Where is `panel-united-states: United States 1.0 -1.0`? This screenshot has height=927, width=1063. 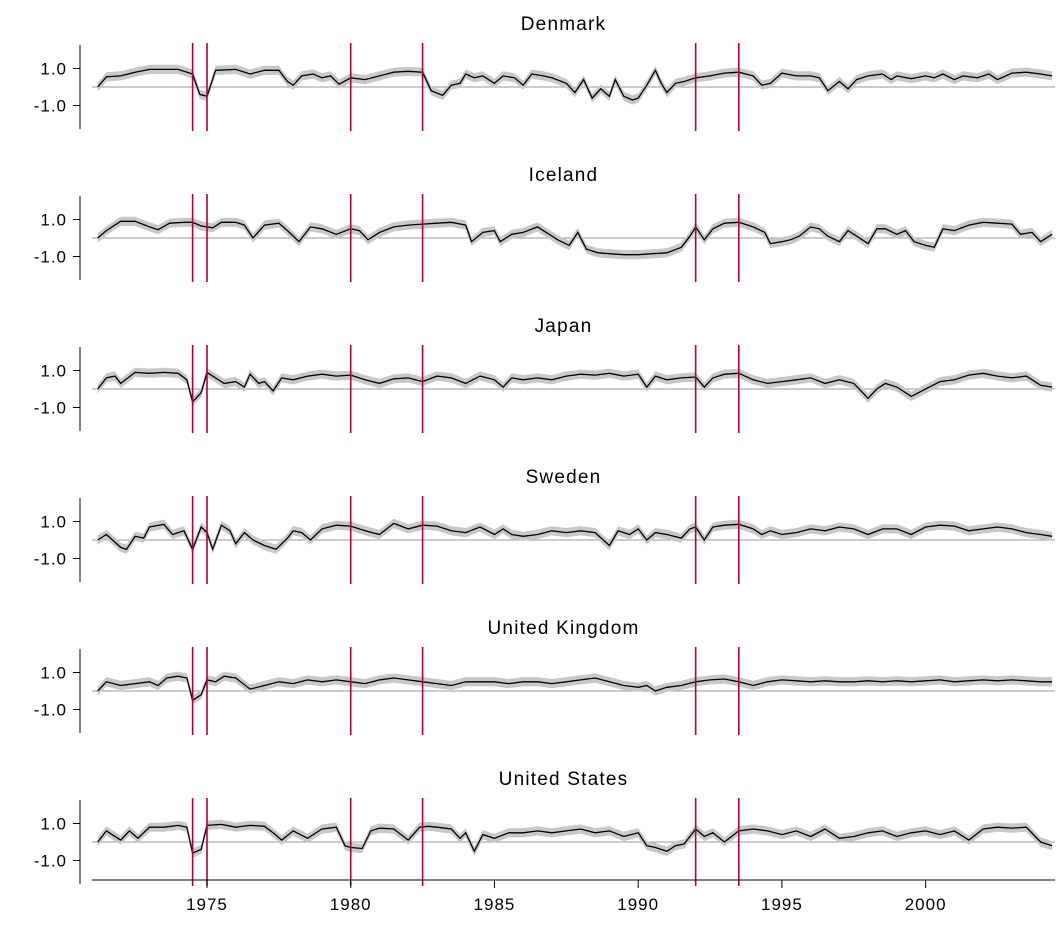
panel-united-states: United States 1.0 -1.0 is located at coordinates (544, 827).